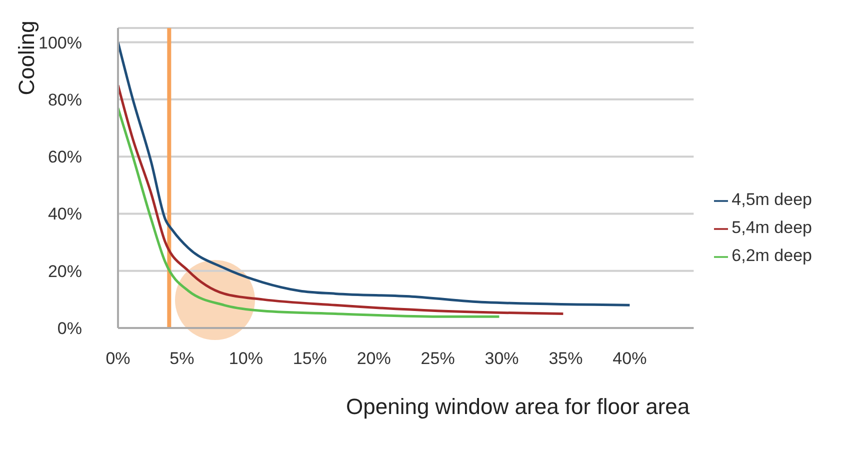  Describe the element at coordinates (65, 214) in the screenshot. I see `y-tick-label: 40%` at that location.